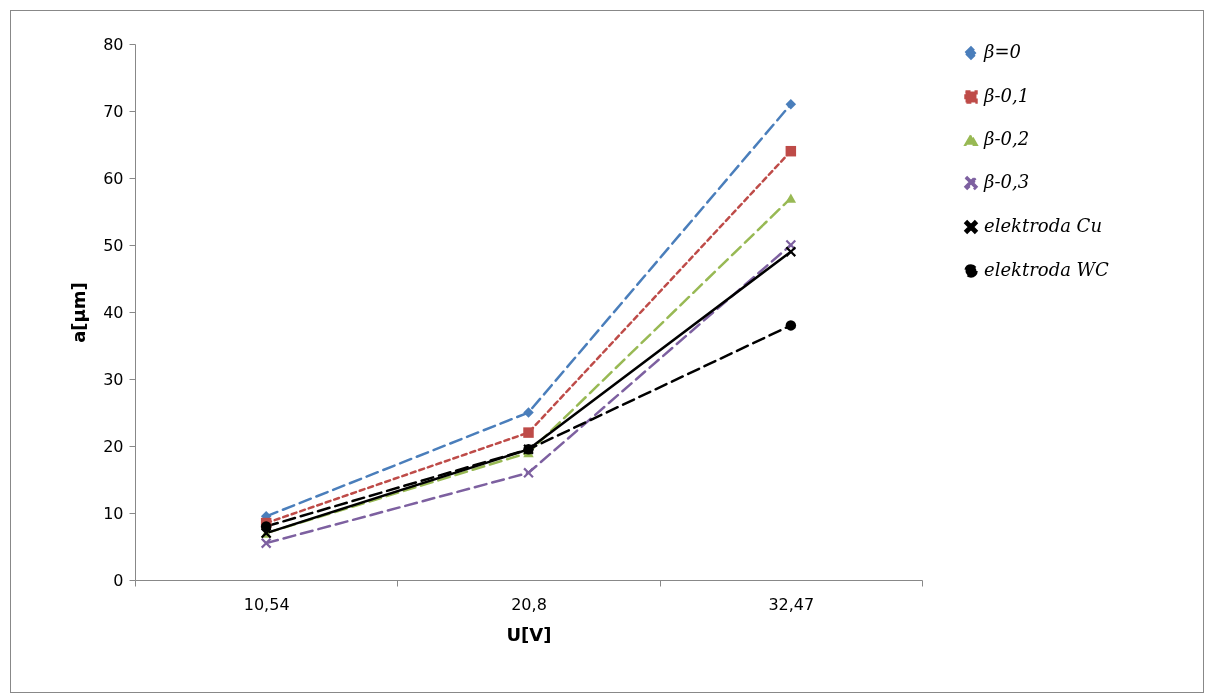 The image size is (1206, 695). Describe the element at coordinates (1002, 51) in the screenshot. I see `legend-label: β=0` at that location.